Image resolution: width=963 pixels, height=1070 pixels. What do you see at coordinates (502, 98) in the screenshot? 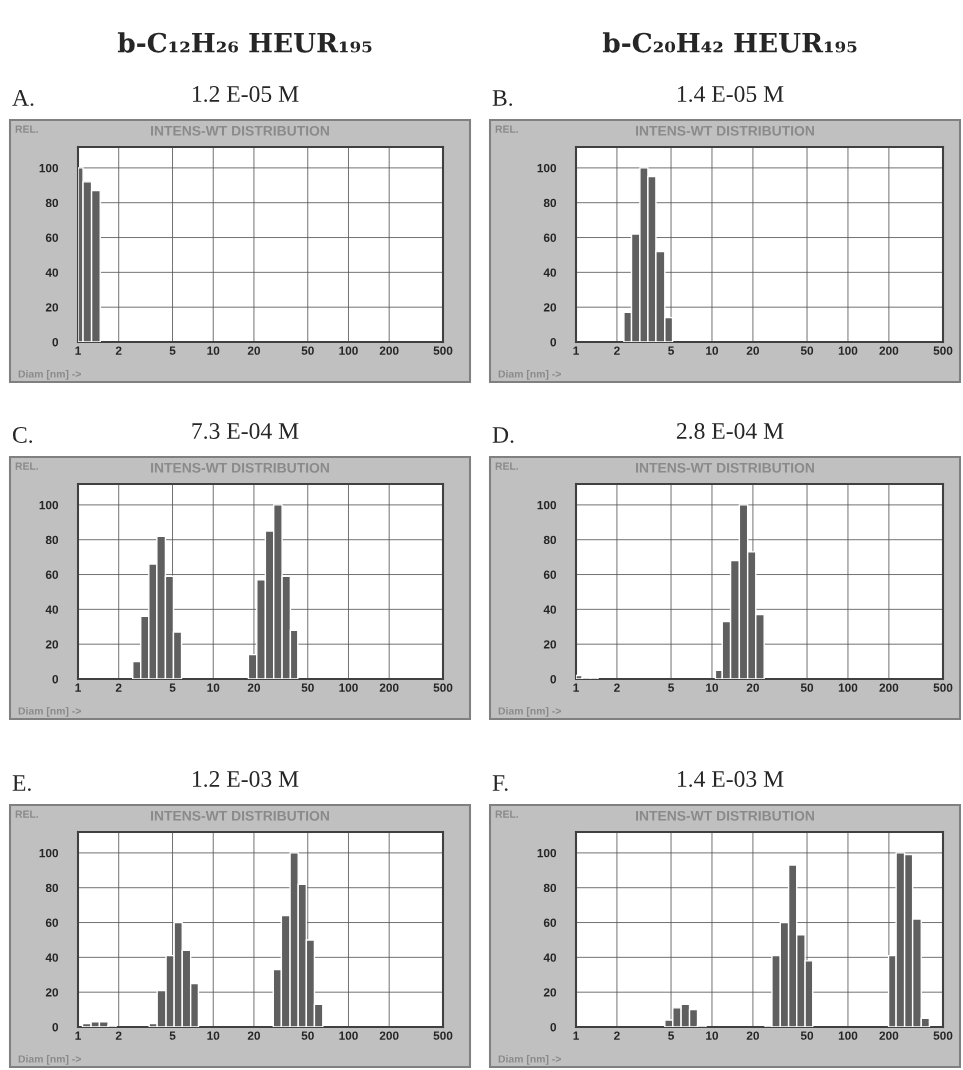
I see `text: B.` at bounding box center [502, 98].